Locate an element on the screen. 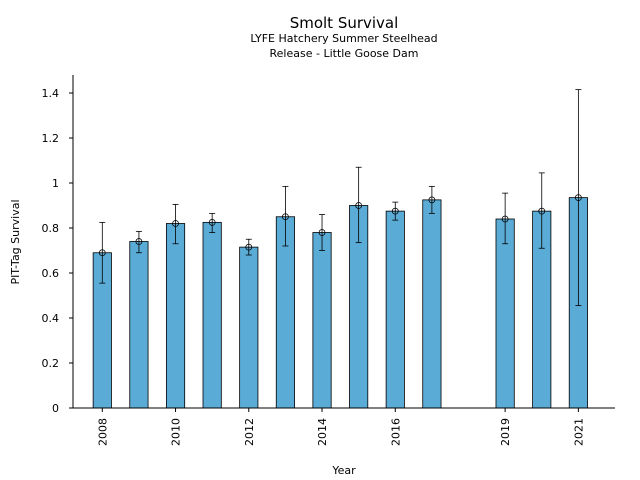 The width and height of the screenshot is (640, 480). error-bar-2013 is located at coordinates (285, 216).